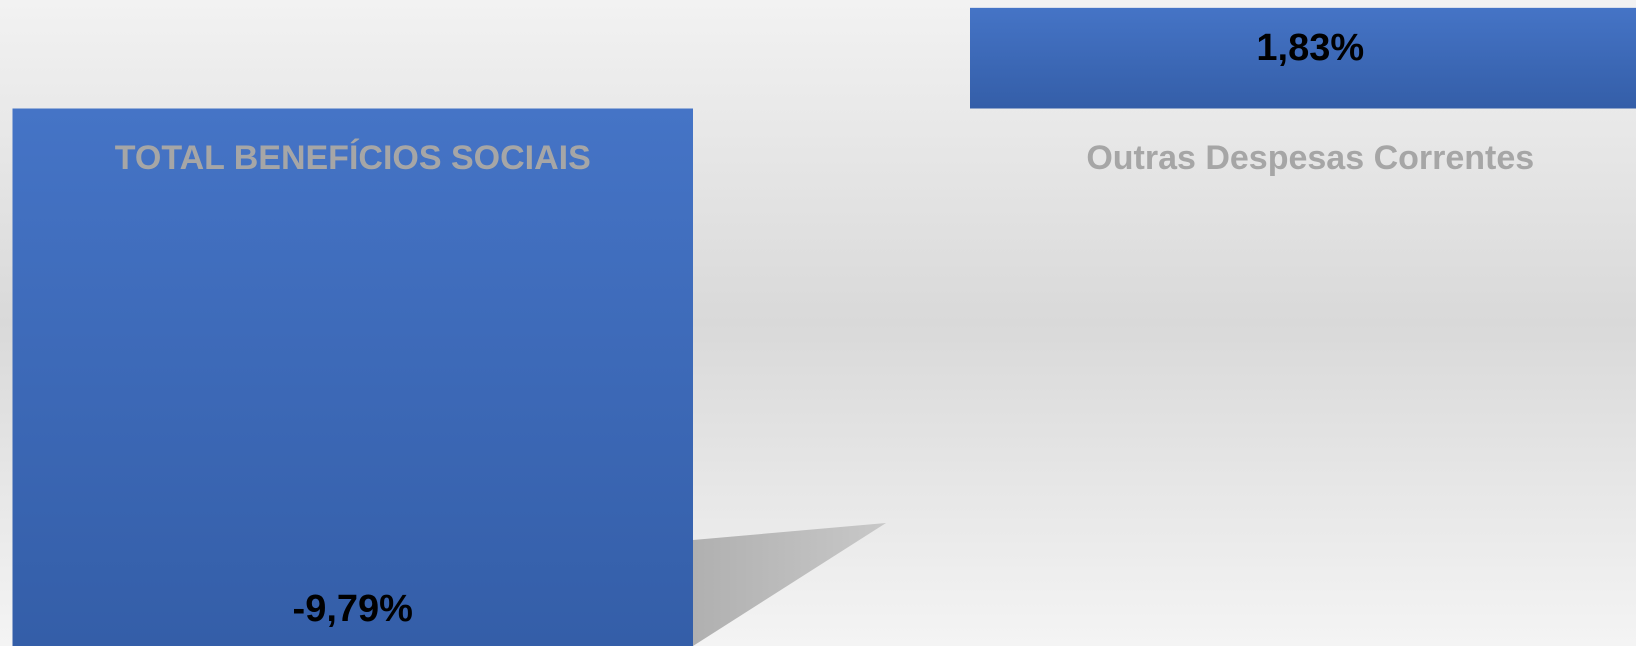 The height and width of the screenshot is (646, 1636). I want to click on bar, so click(1303, 58).